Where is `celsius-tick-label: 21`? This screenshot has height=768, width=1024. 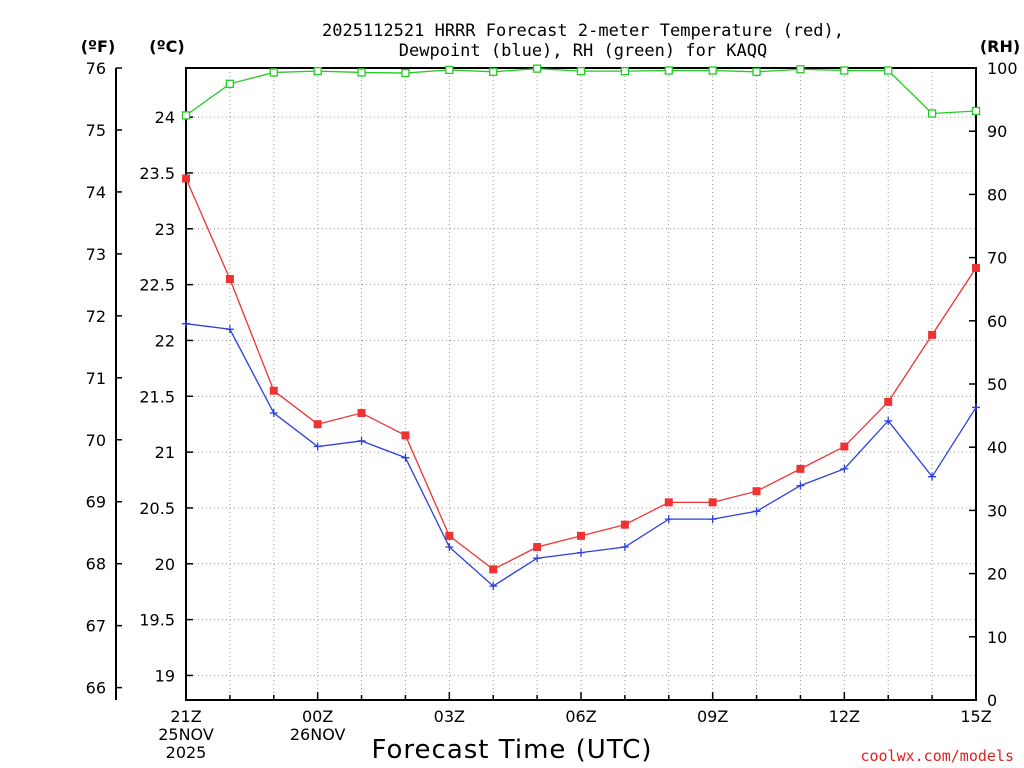
celsius-tick-label: 21 is located at coordinates (165, 452).